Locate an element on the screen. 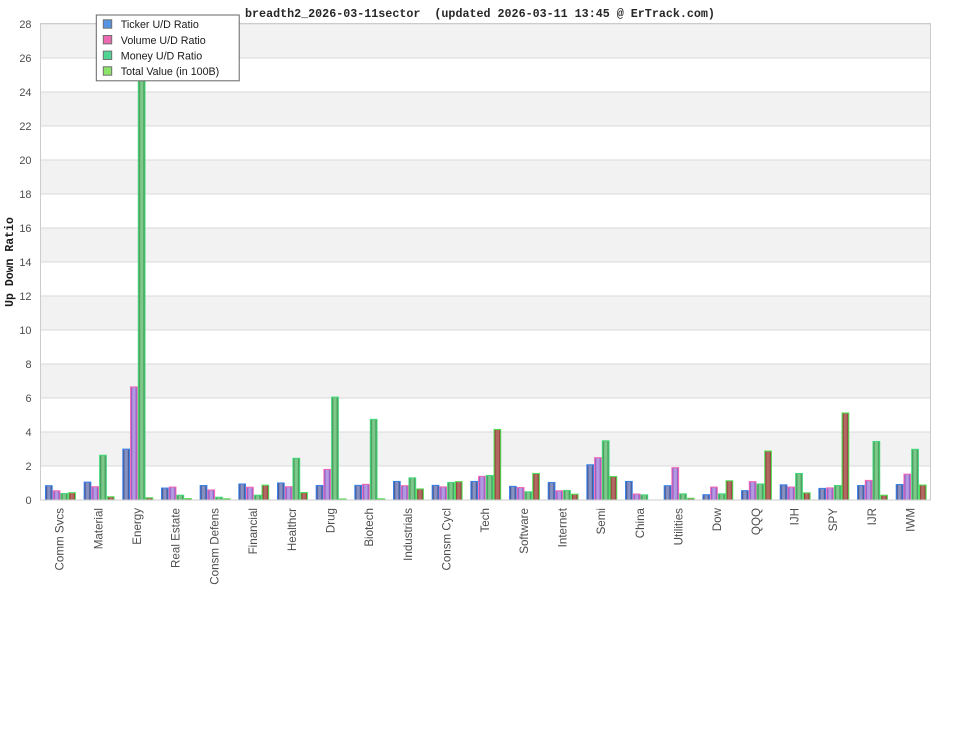  svg-text: Total Value (in 100B) is located at coordinates (170, 72).